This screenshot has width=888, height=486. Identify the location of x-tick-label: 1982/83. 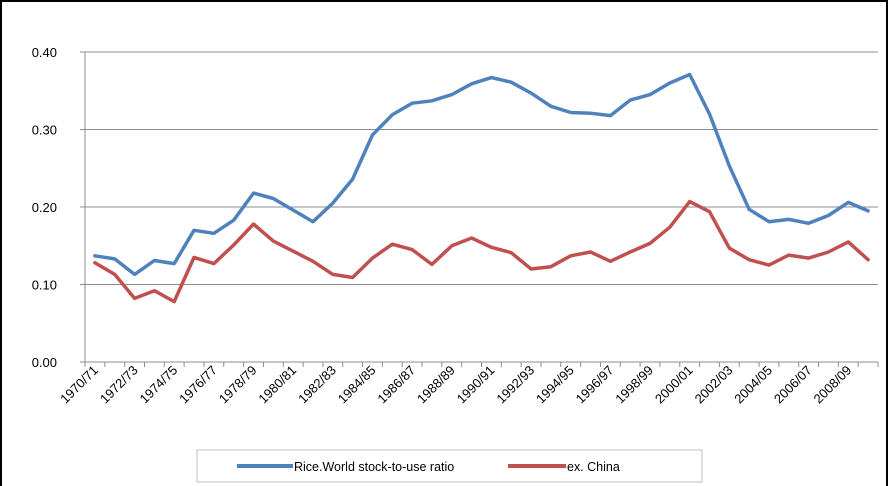
(317, 385).